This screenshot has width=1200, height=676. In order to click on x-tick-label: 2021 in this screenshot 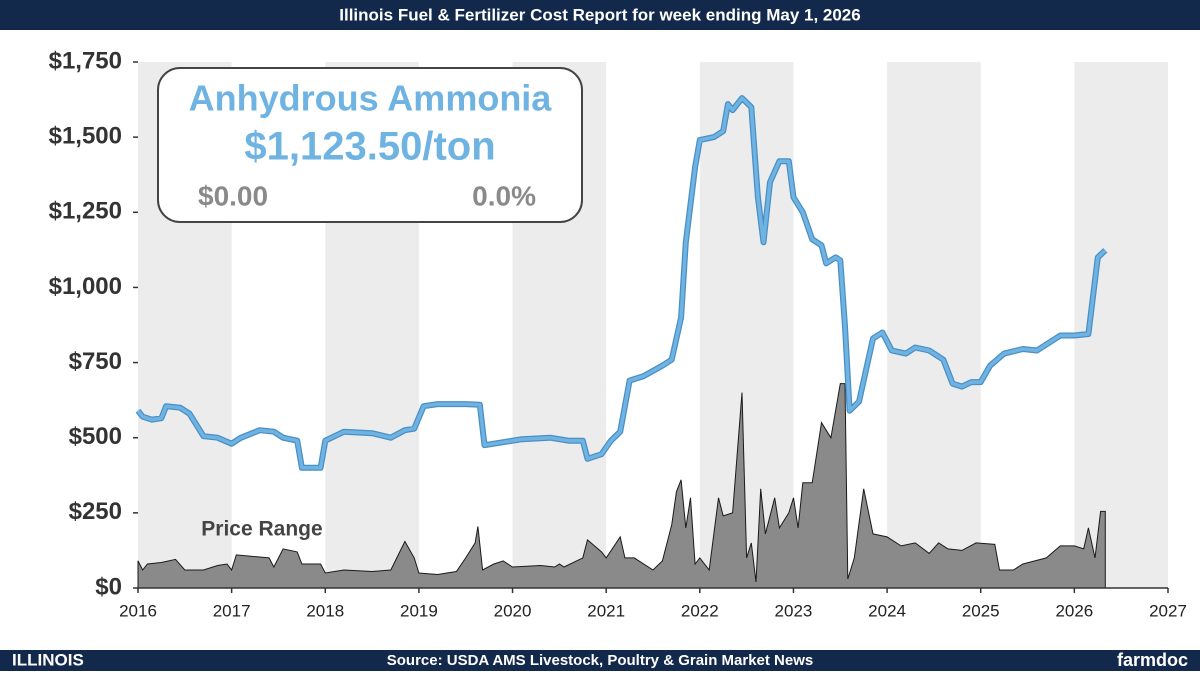, I will do `click(606, 610)`.